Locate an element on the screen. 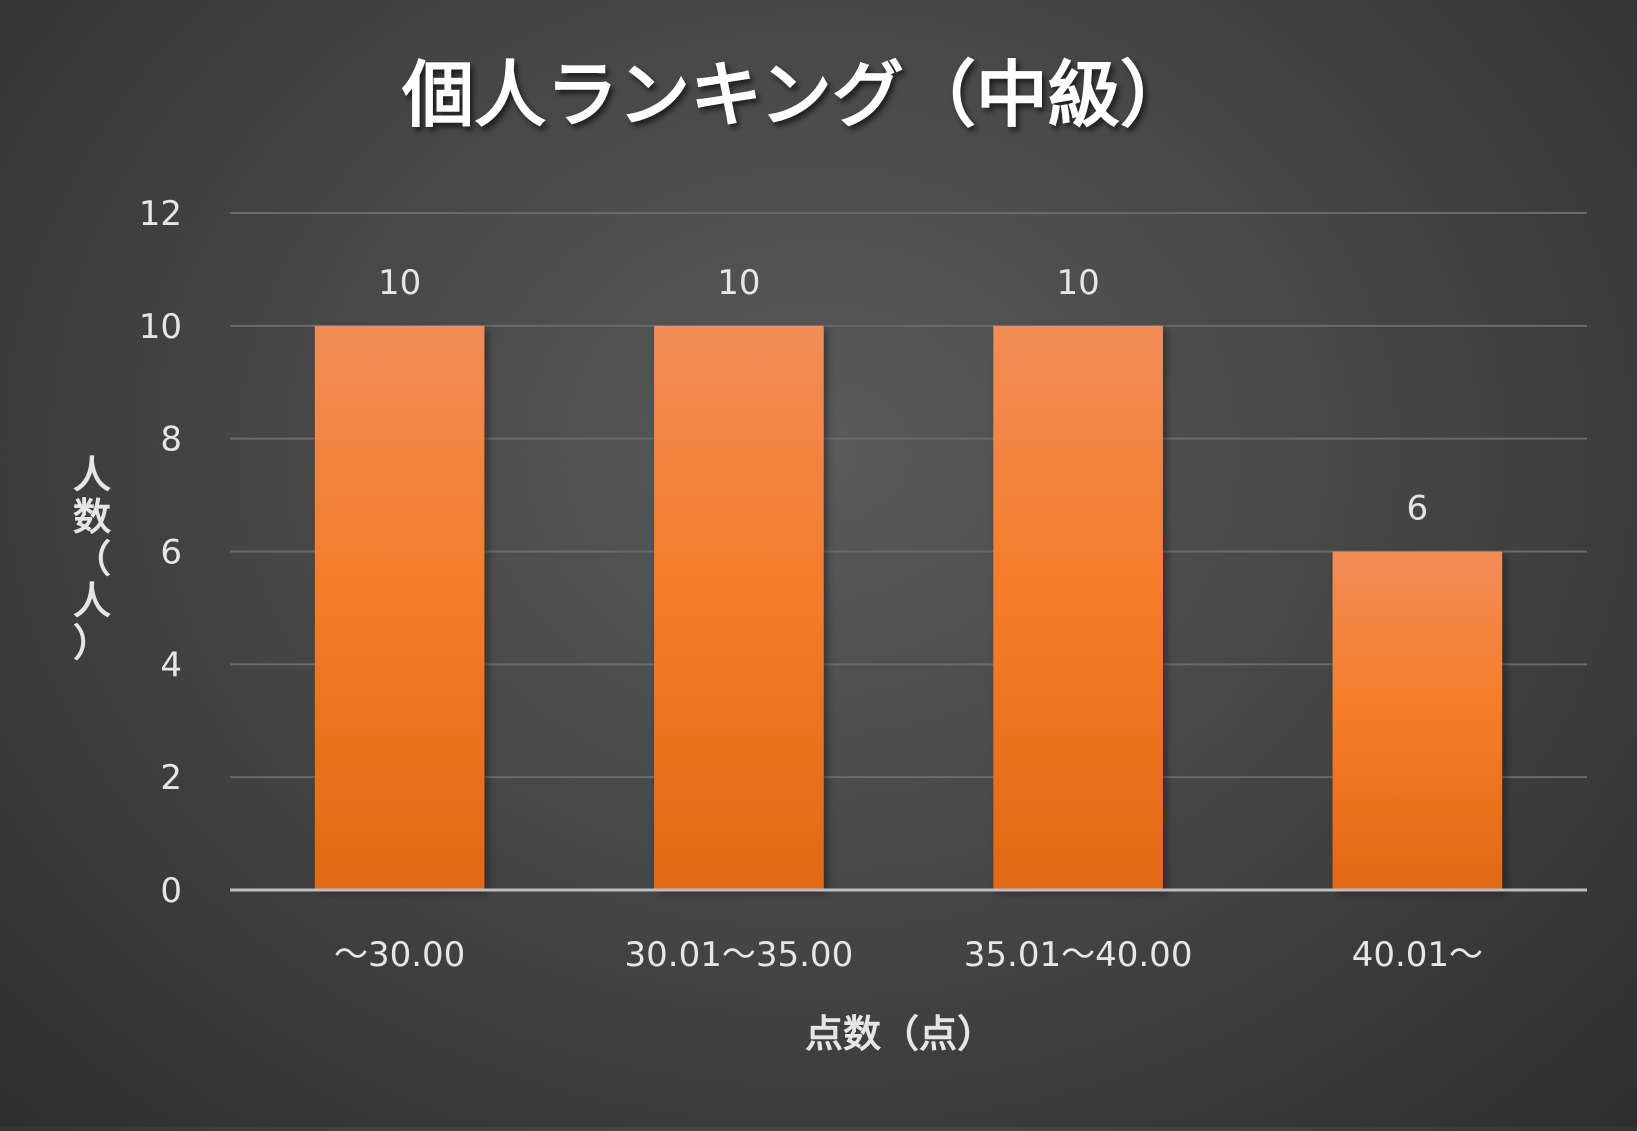 The image size is (1637, 1131). x-tick-label: 40.01～ is located at coordinates (1417, 955).